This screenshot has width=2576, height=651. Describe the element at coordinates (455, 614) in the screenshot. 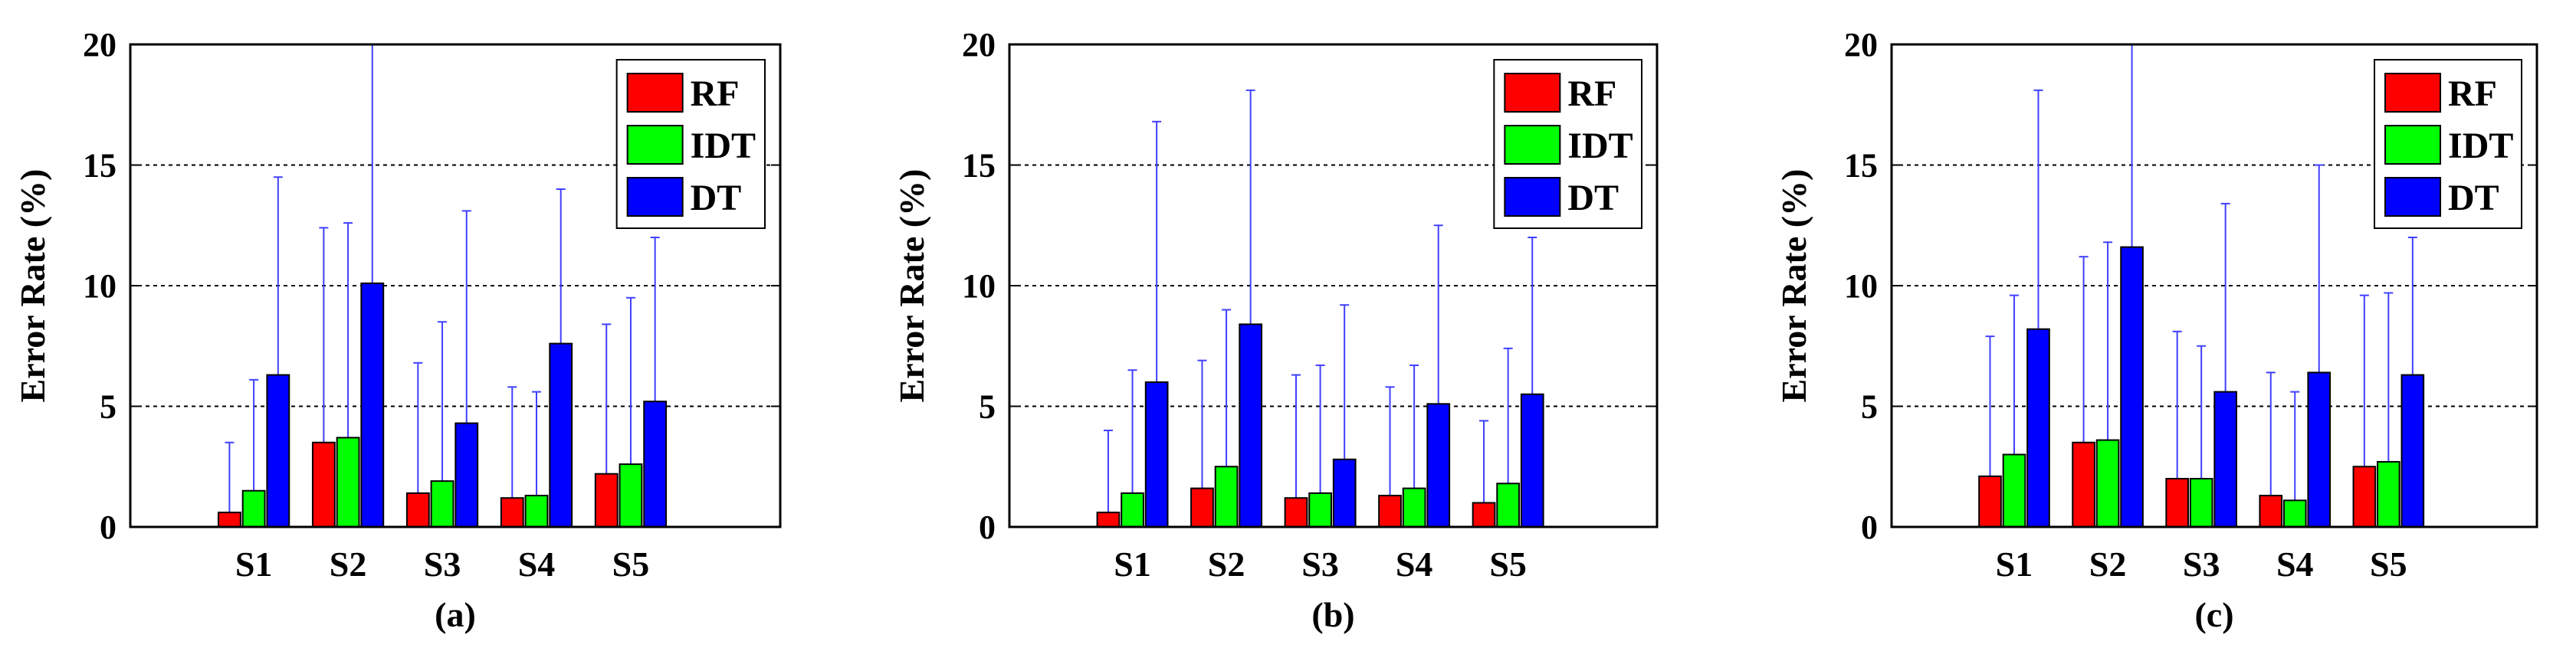

I see `panel-caption: (a)` at that location.